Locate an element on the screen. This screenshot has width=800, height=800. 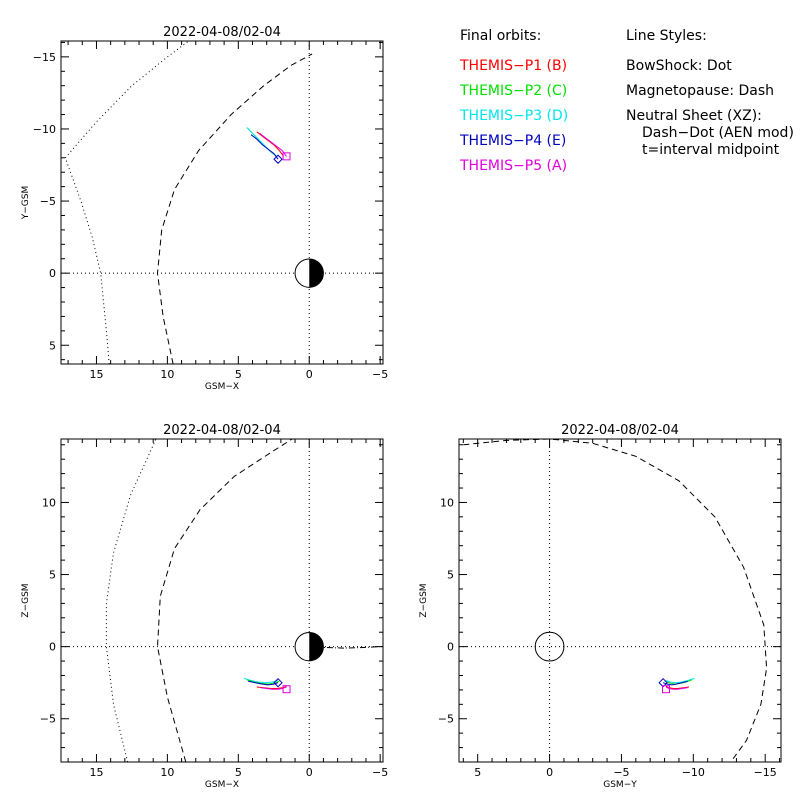
legend-probe-p5: THEMIS−P5 (A) is located at coordinates (513, 166).